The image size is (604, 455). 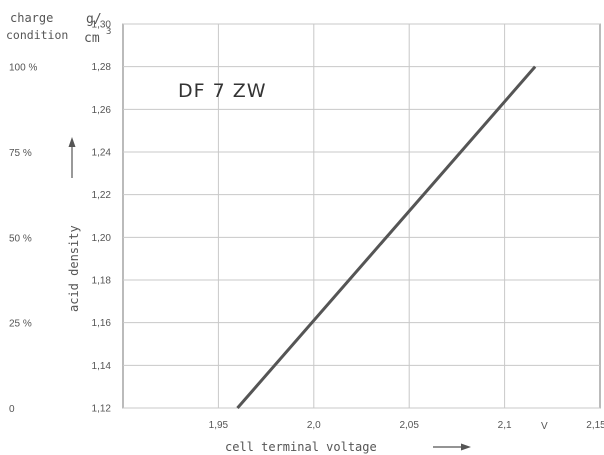 What do you see at coordinates (219, 425) in the screenshot?
I see `x-tick-label: 1,95` at bounding box center [219, 425].